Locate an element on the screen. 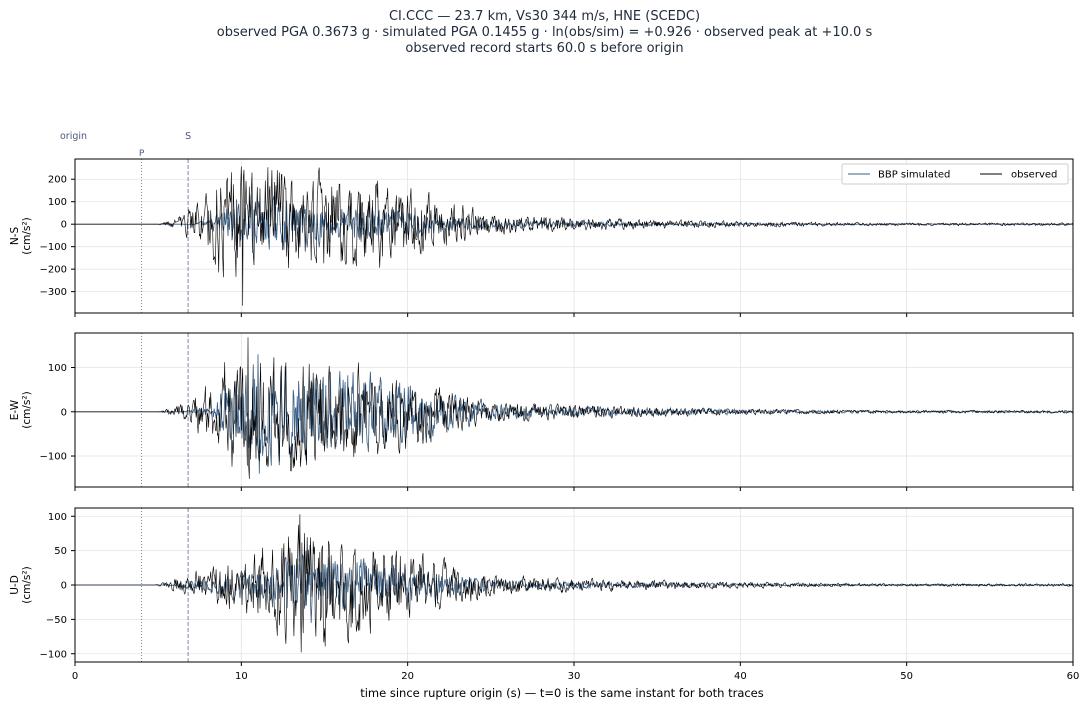 This screenshot has height=710, width=1089. x-tick-label: 0 is located at coordinates (75, 676).